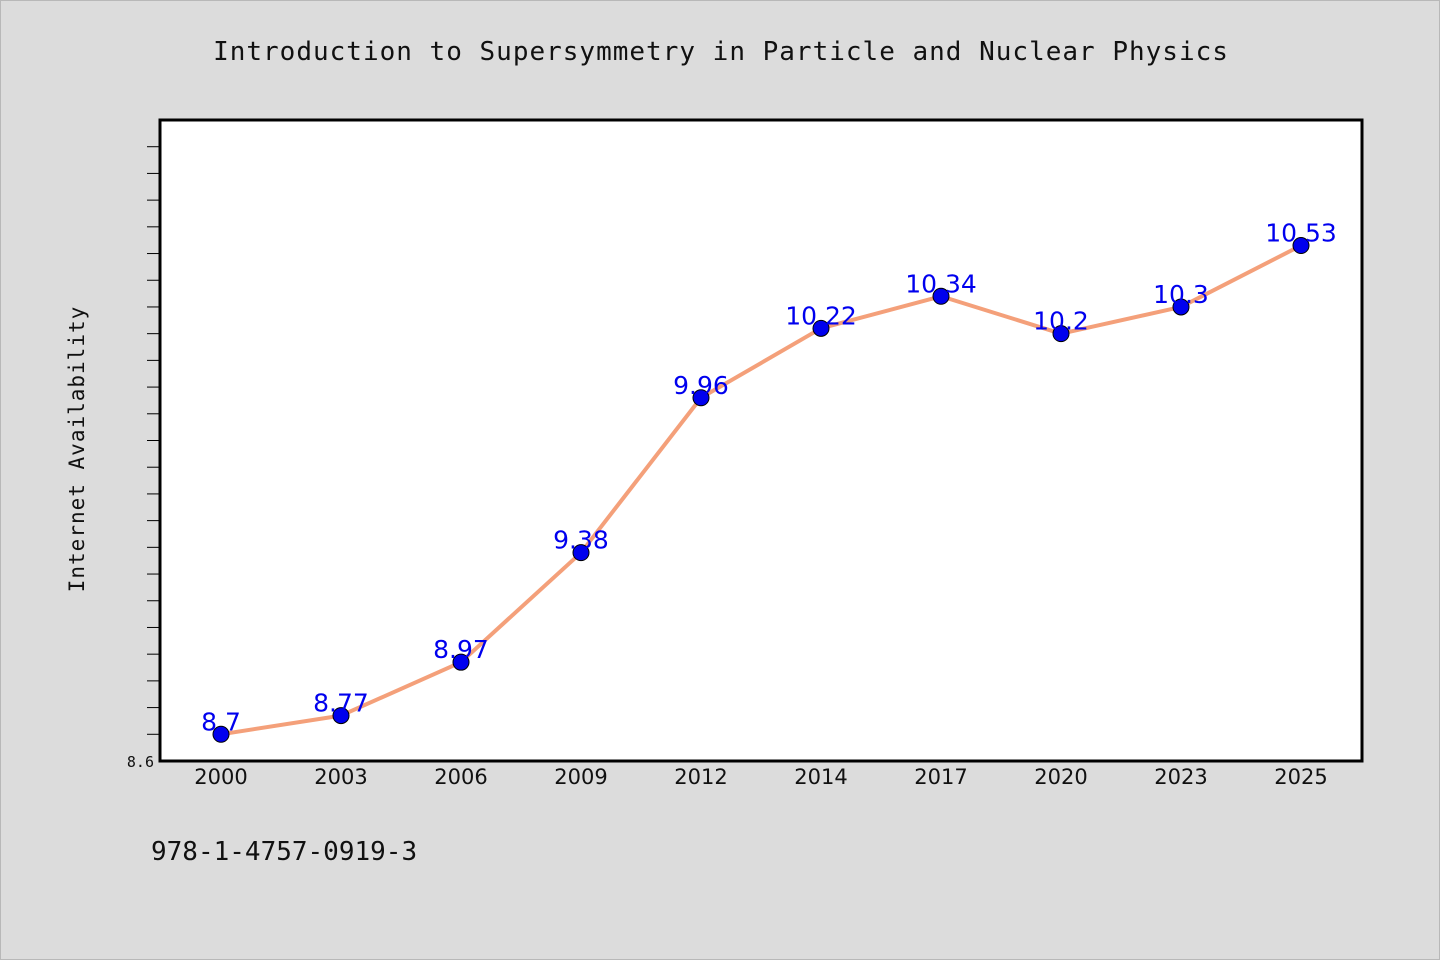 The height and width of the screenshot is (960, 1440). I want to click on data-label: 10.34, so click(941, 283).